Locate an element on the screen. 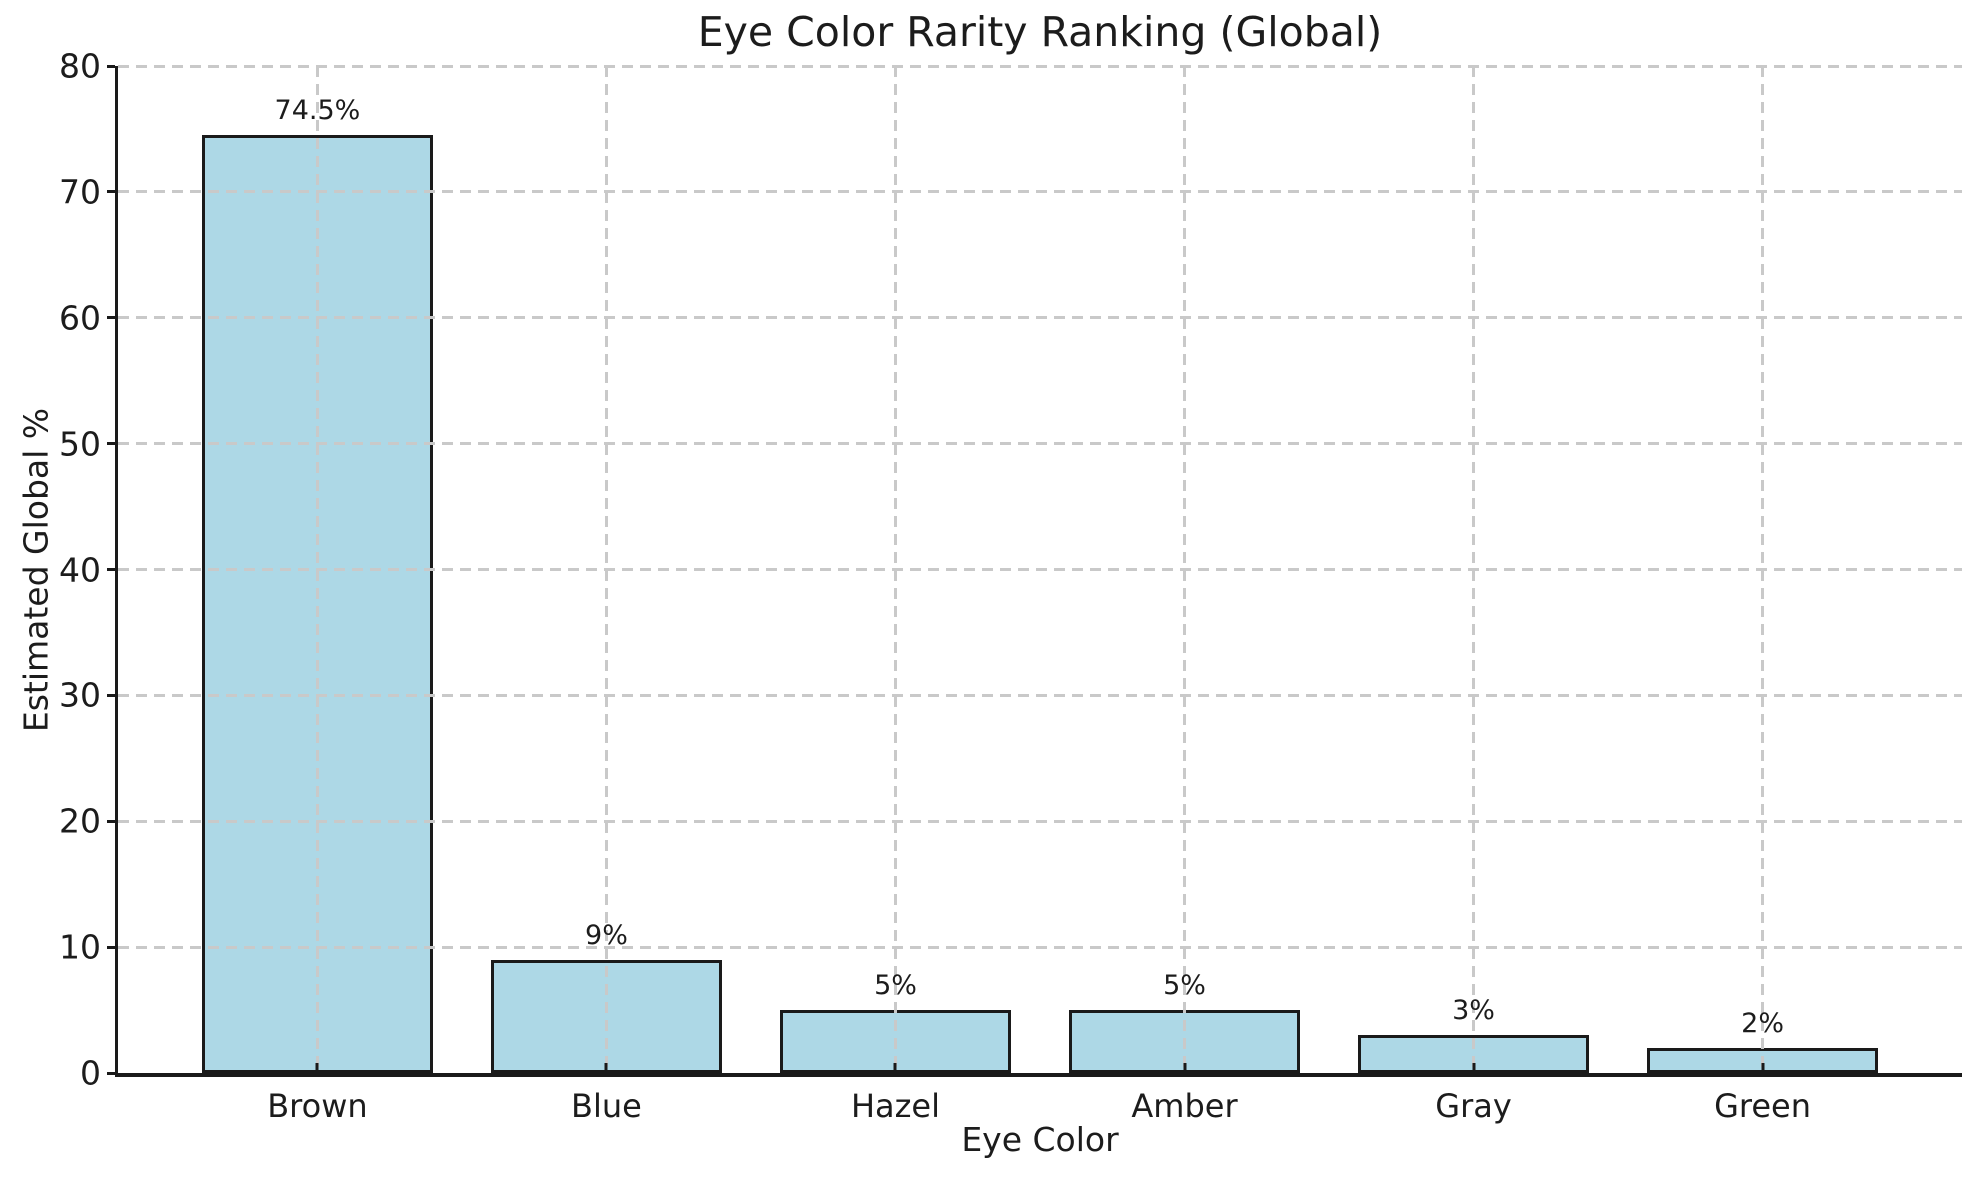  bar-value-label: 2% is located at coordinates (1762, 1023).